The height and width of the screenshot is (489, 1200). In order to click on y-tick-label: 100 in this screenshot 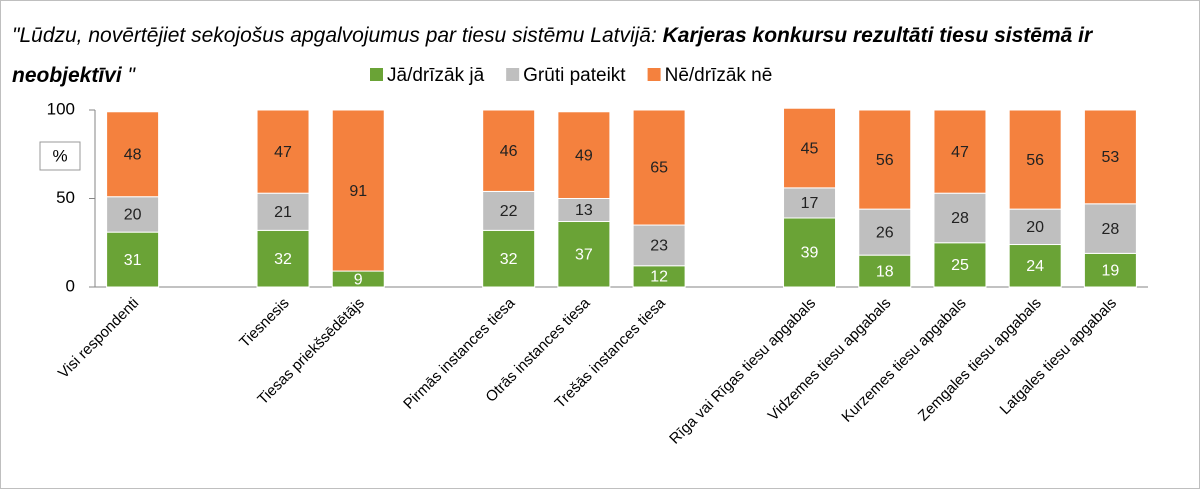, I will do `click(61, 108)`.